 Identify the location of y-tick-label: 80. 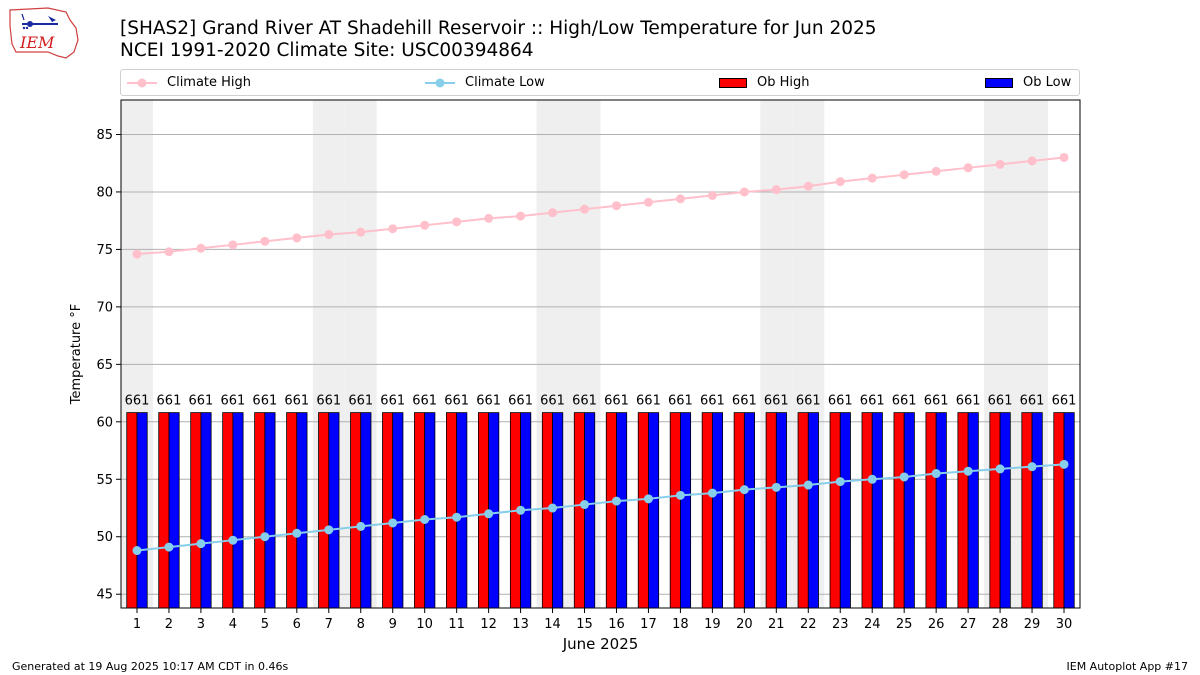
(104, 192).